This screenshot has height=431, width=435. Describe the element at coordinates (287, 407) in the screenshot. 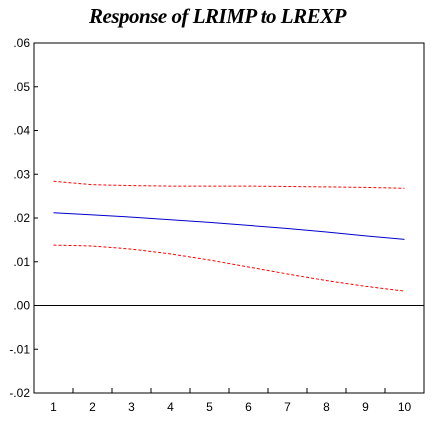

I see `x-tick-label: 7` at that location.